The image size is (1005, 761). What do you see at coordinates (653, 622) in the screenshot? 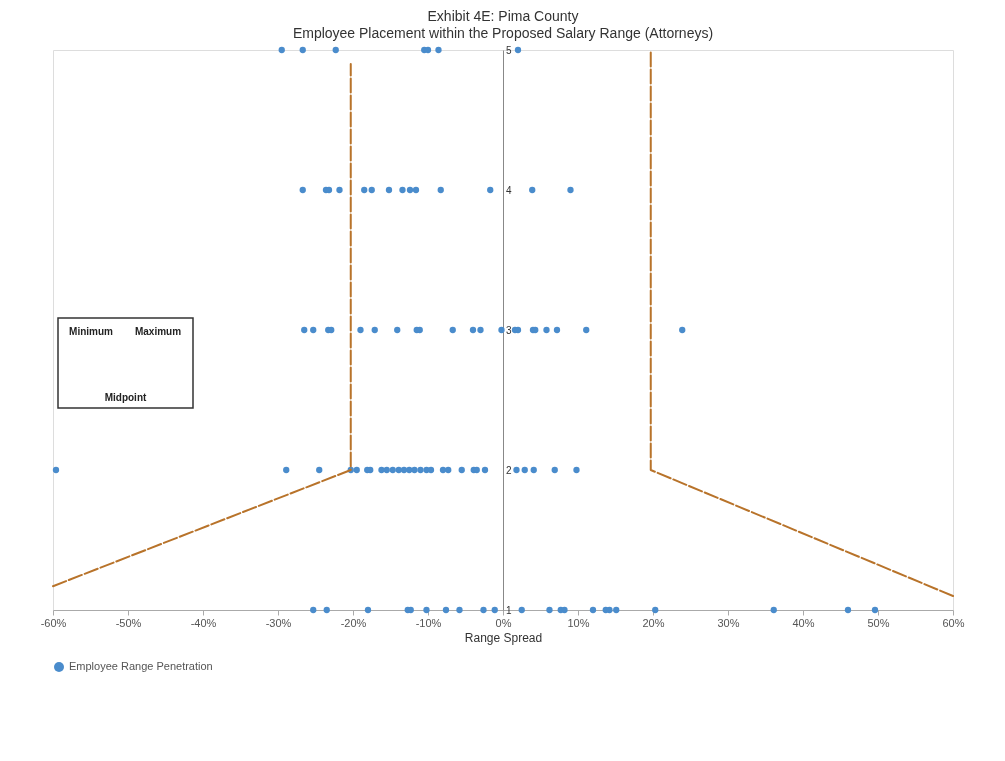
I see `x-tick-label: 20%` at bounding box center [653, 622].